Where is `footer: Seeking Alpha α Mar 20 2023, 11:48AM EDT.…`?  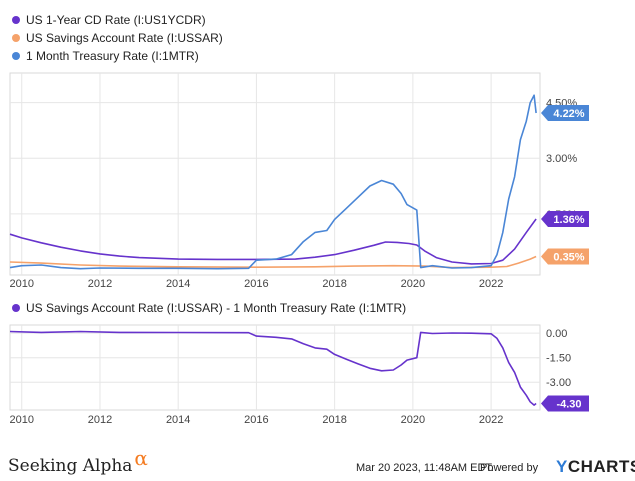
footer: Seeking Alpha α Mar 20 2023, 11:48AM EDT.… is located at coordinates (317, 463).